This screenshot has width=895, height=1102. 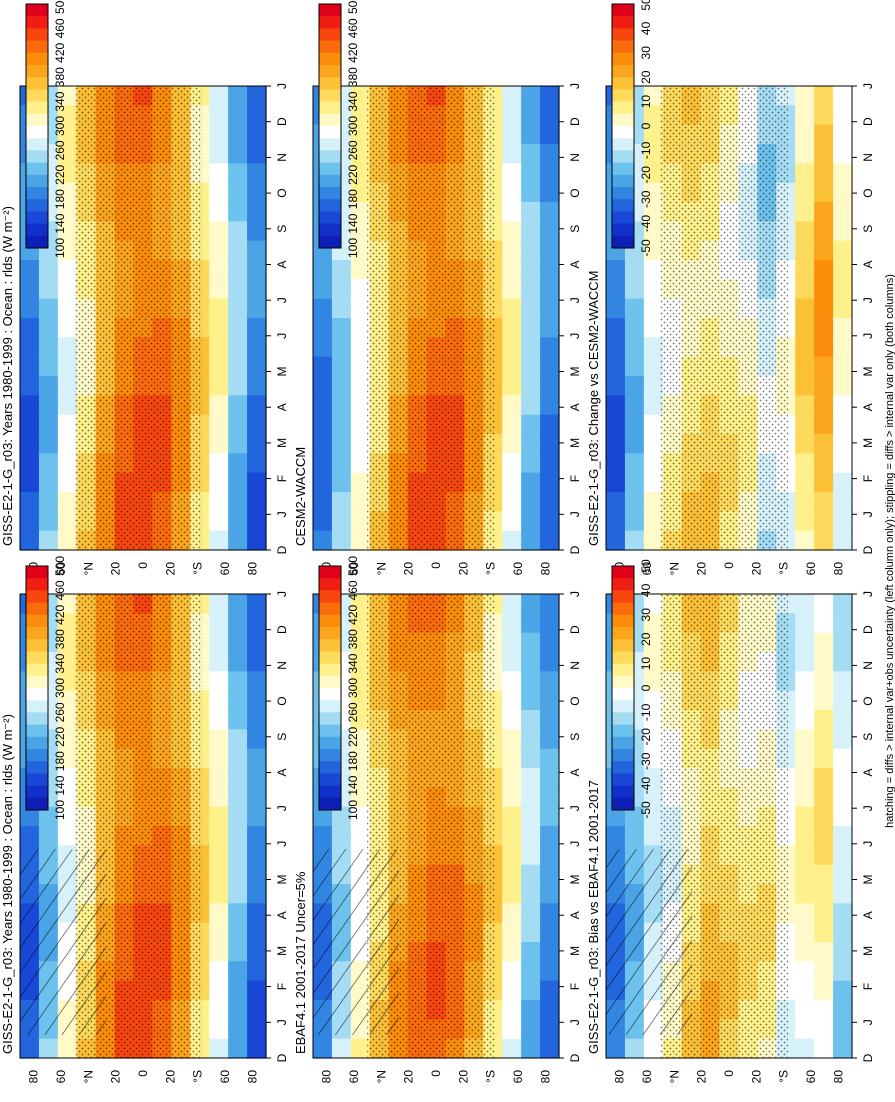 I want to click on colorbar-label: -40, so click(x=646, y=224).